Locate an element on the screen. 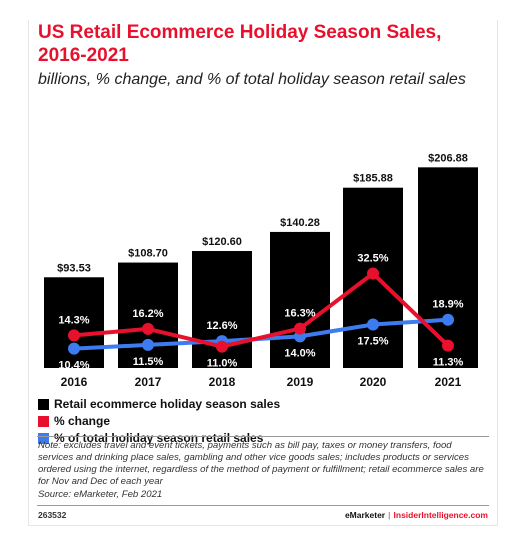 The width and height of the screenshot is (528, 544). pct-change-label-2020: 32.5% is located at coordinates (372, 259).